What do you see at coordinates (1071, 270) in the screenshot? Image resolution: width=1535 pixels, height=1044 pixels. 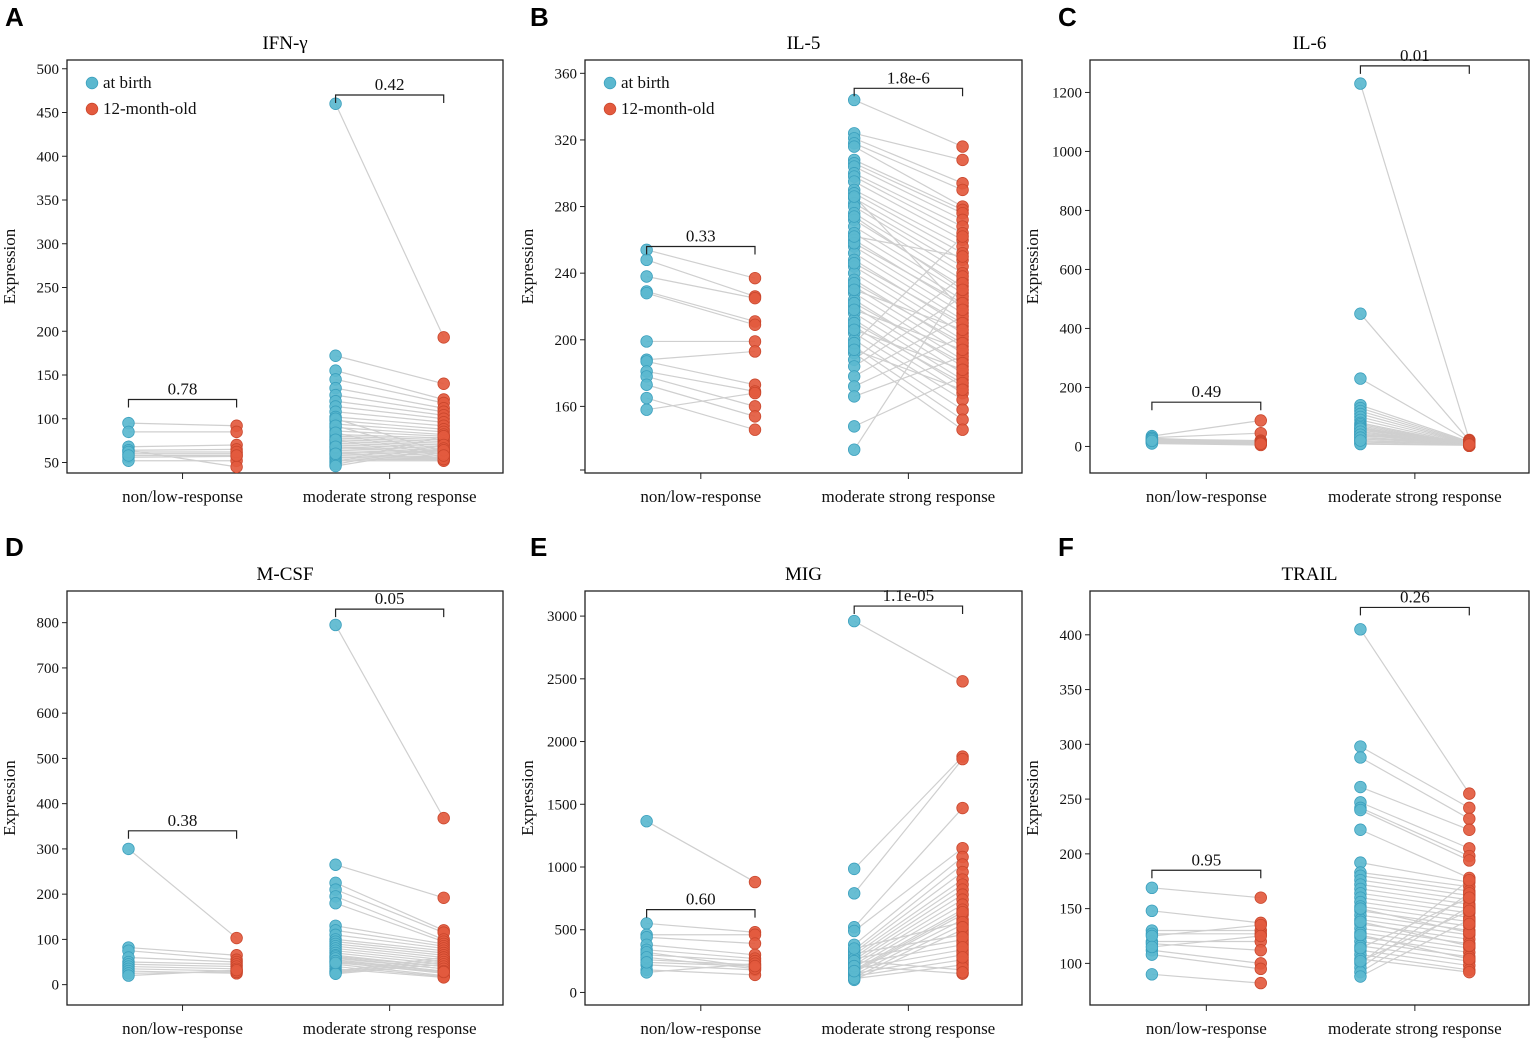 I see `y-tick-label: 600` at bounding box center [1071, 270].